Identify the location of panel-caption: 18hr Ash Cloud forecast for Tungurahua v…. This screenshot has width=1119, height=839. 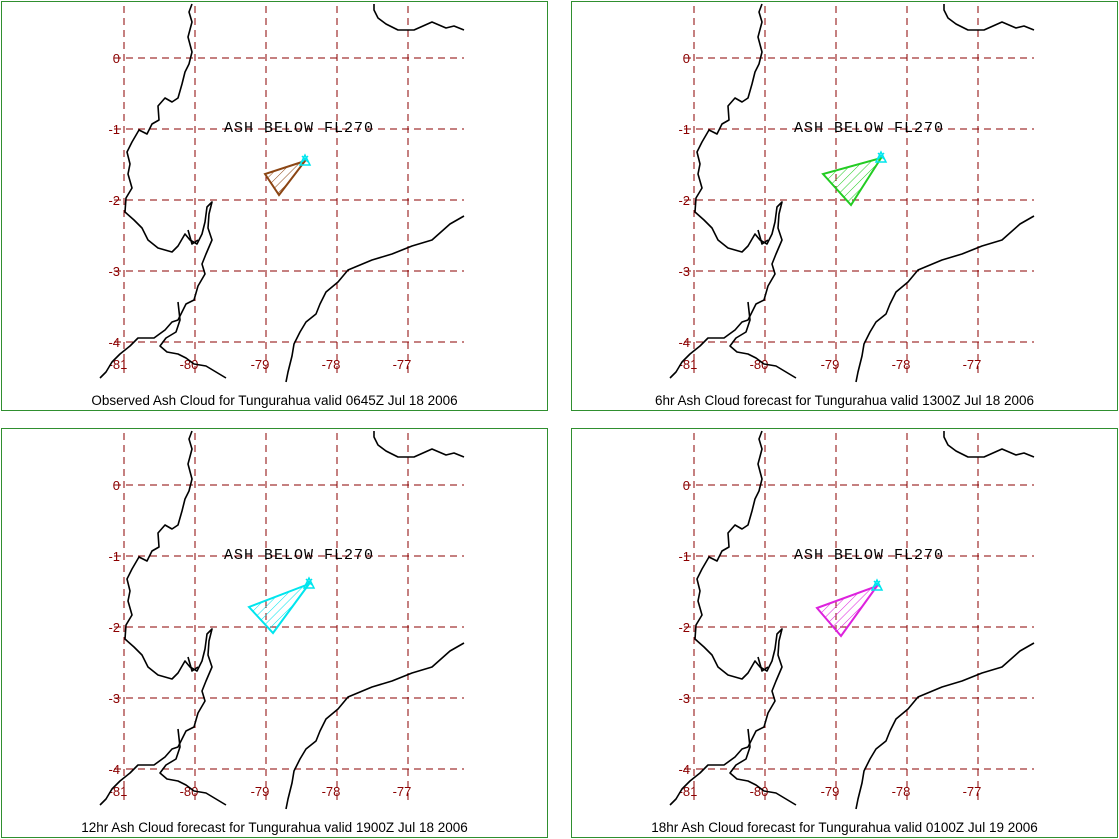
(844, 827).